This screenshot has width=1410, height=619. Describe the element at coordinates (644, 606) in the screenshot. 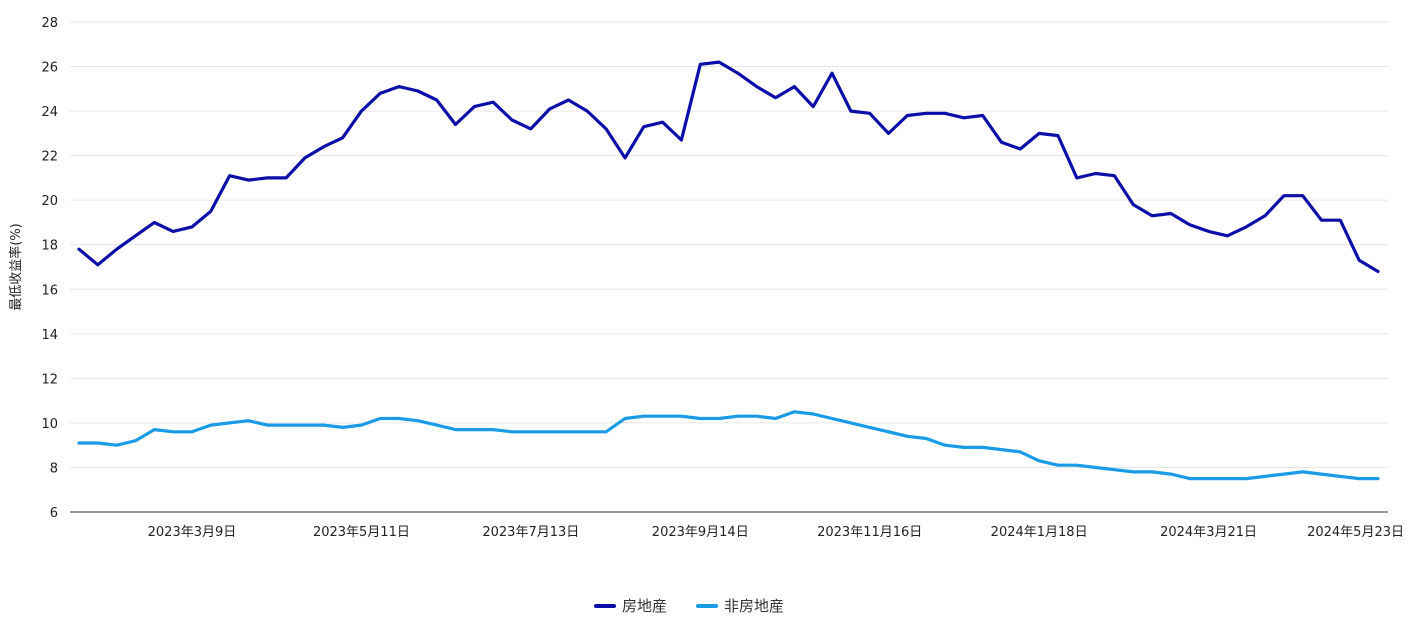

I see `legend-label: 房地産` at that location.